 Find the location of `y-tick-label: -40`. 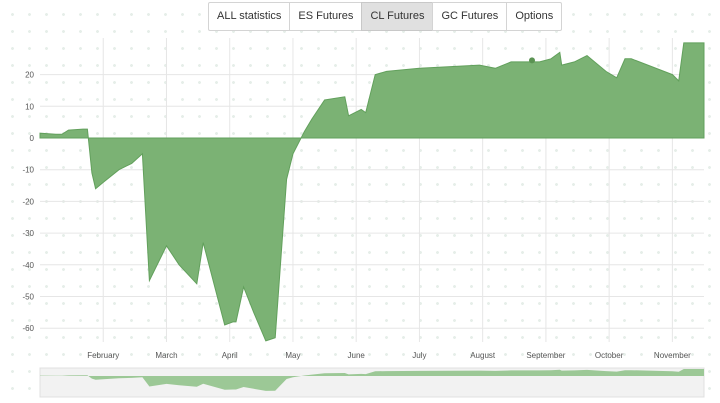

y-tick-label: -40 is located at coordinates (28, 265).